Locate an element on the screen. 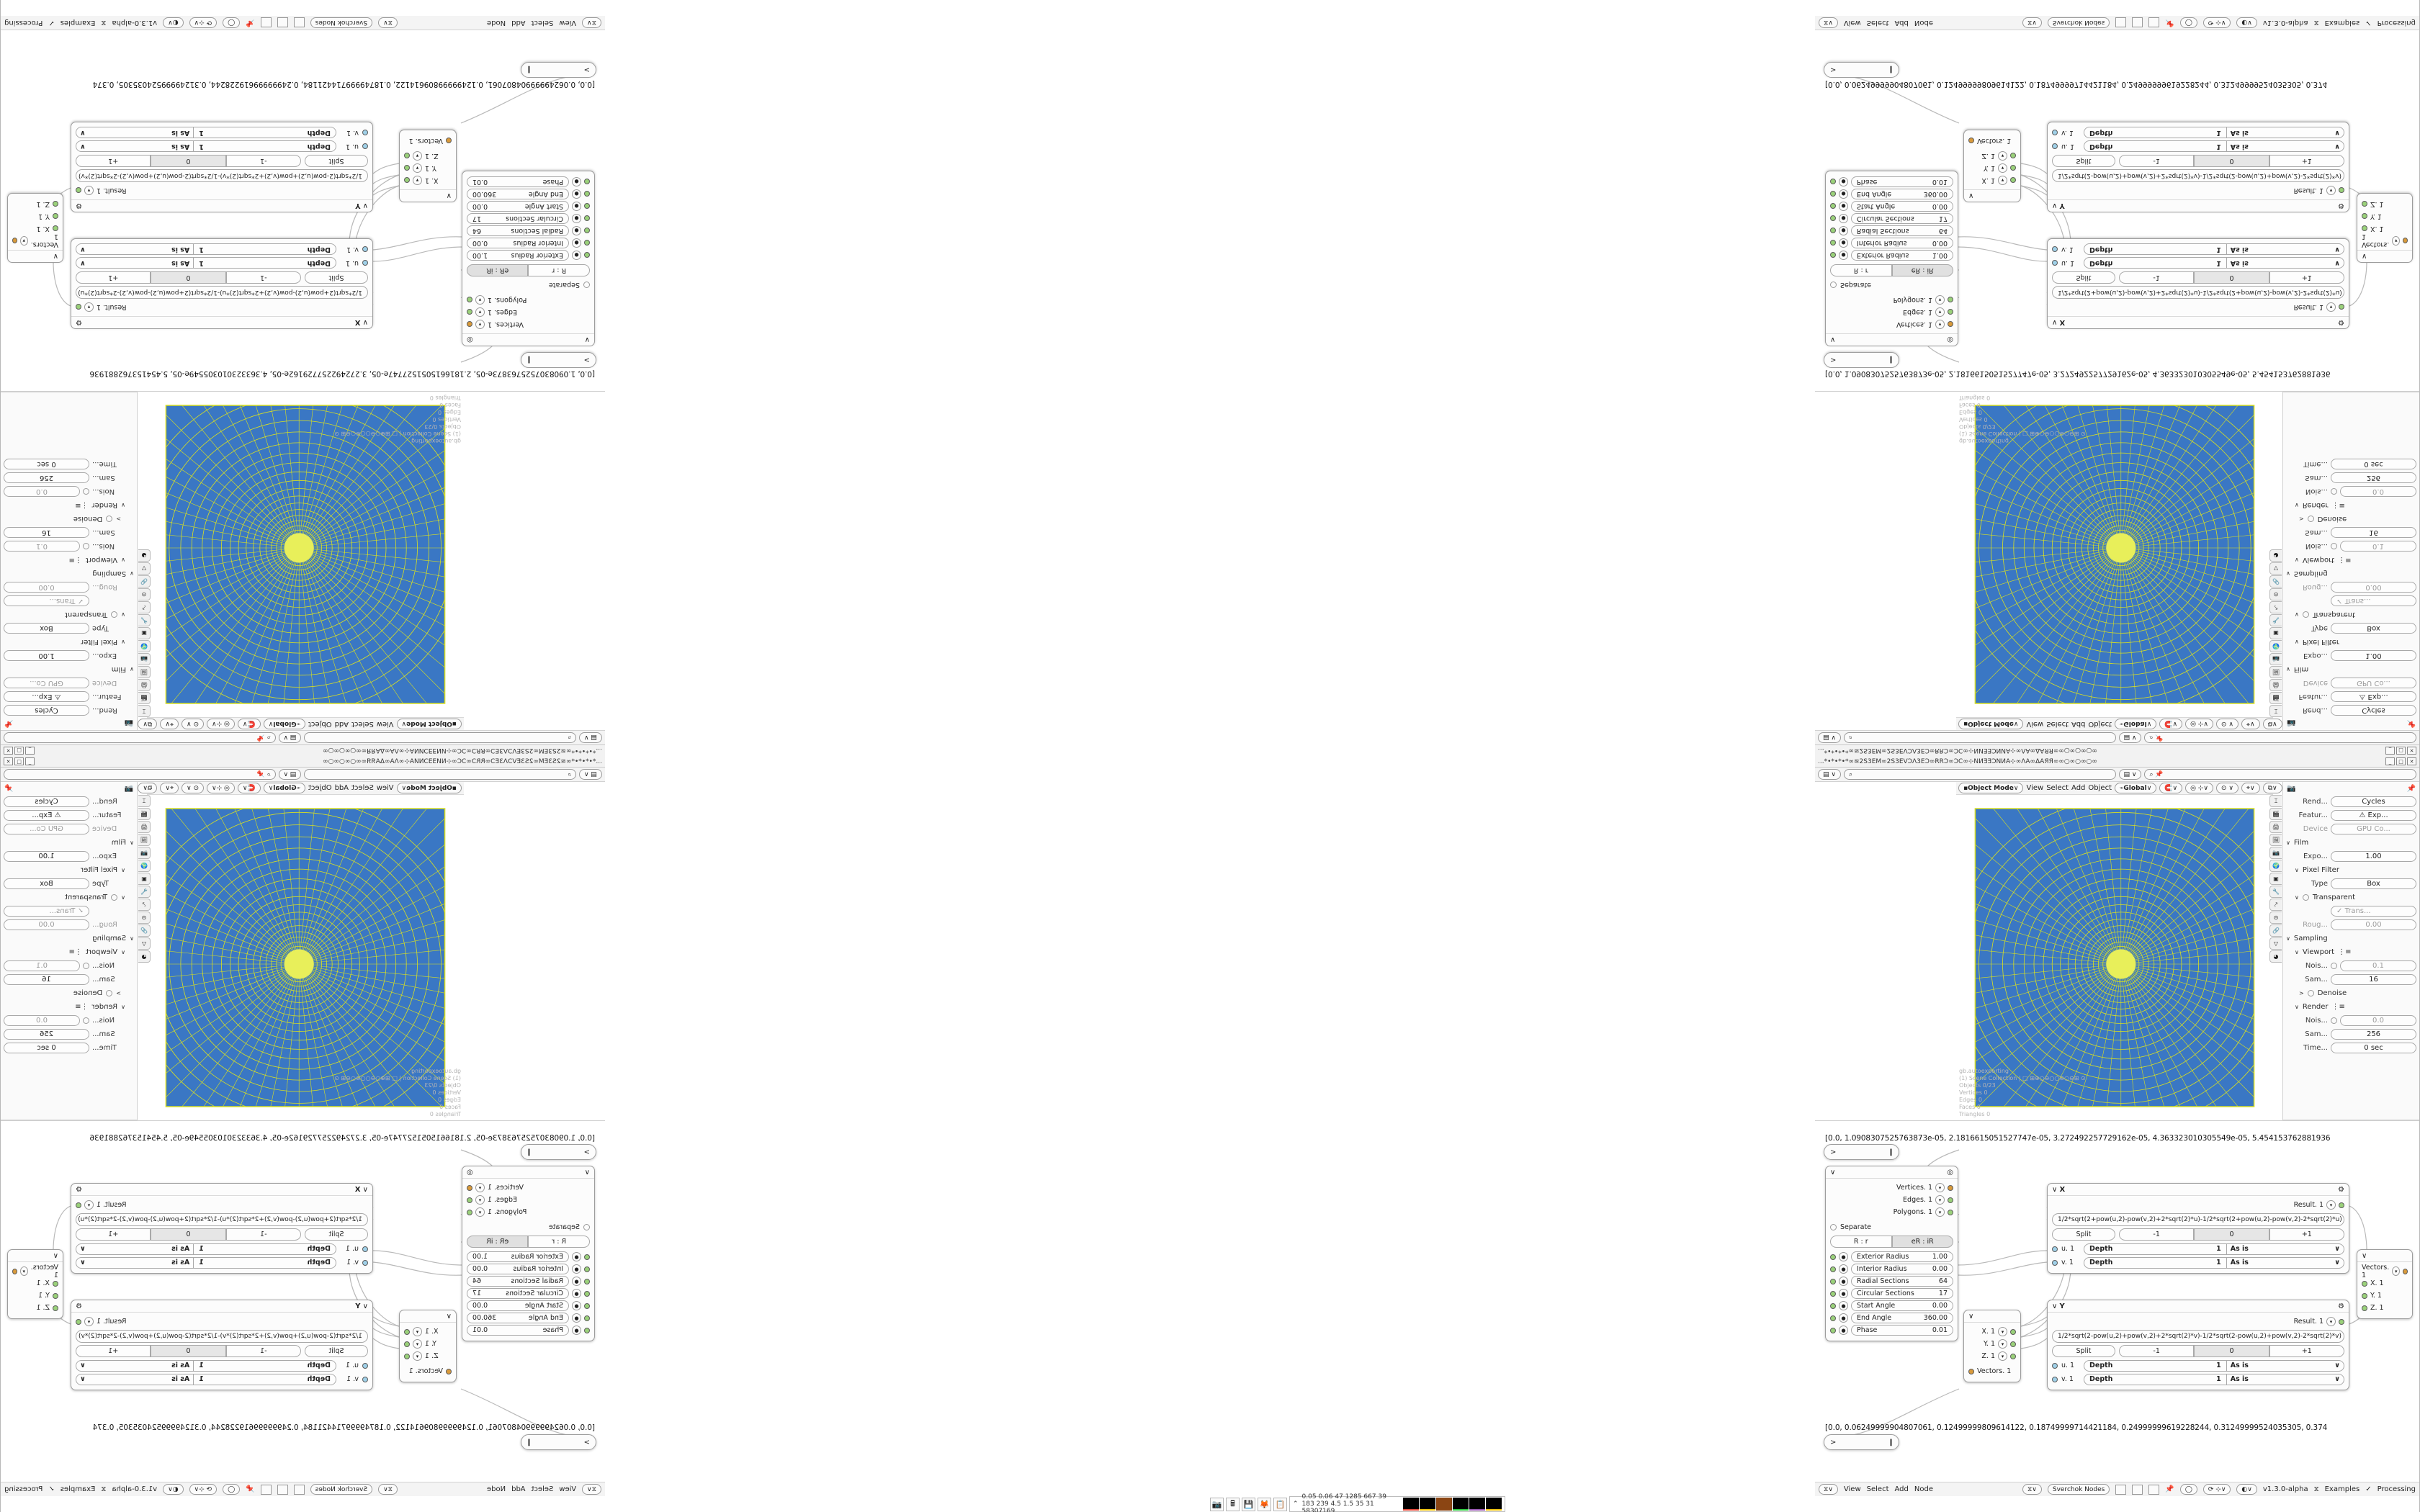 The image size is (2420, 1512). socket-result-y-q-bra is located at coordinates (2341, 1321).